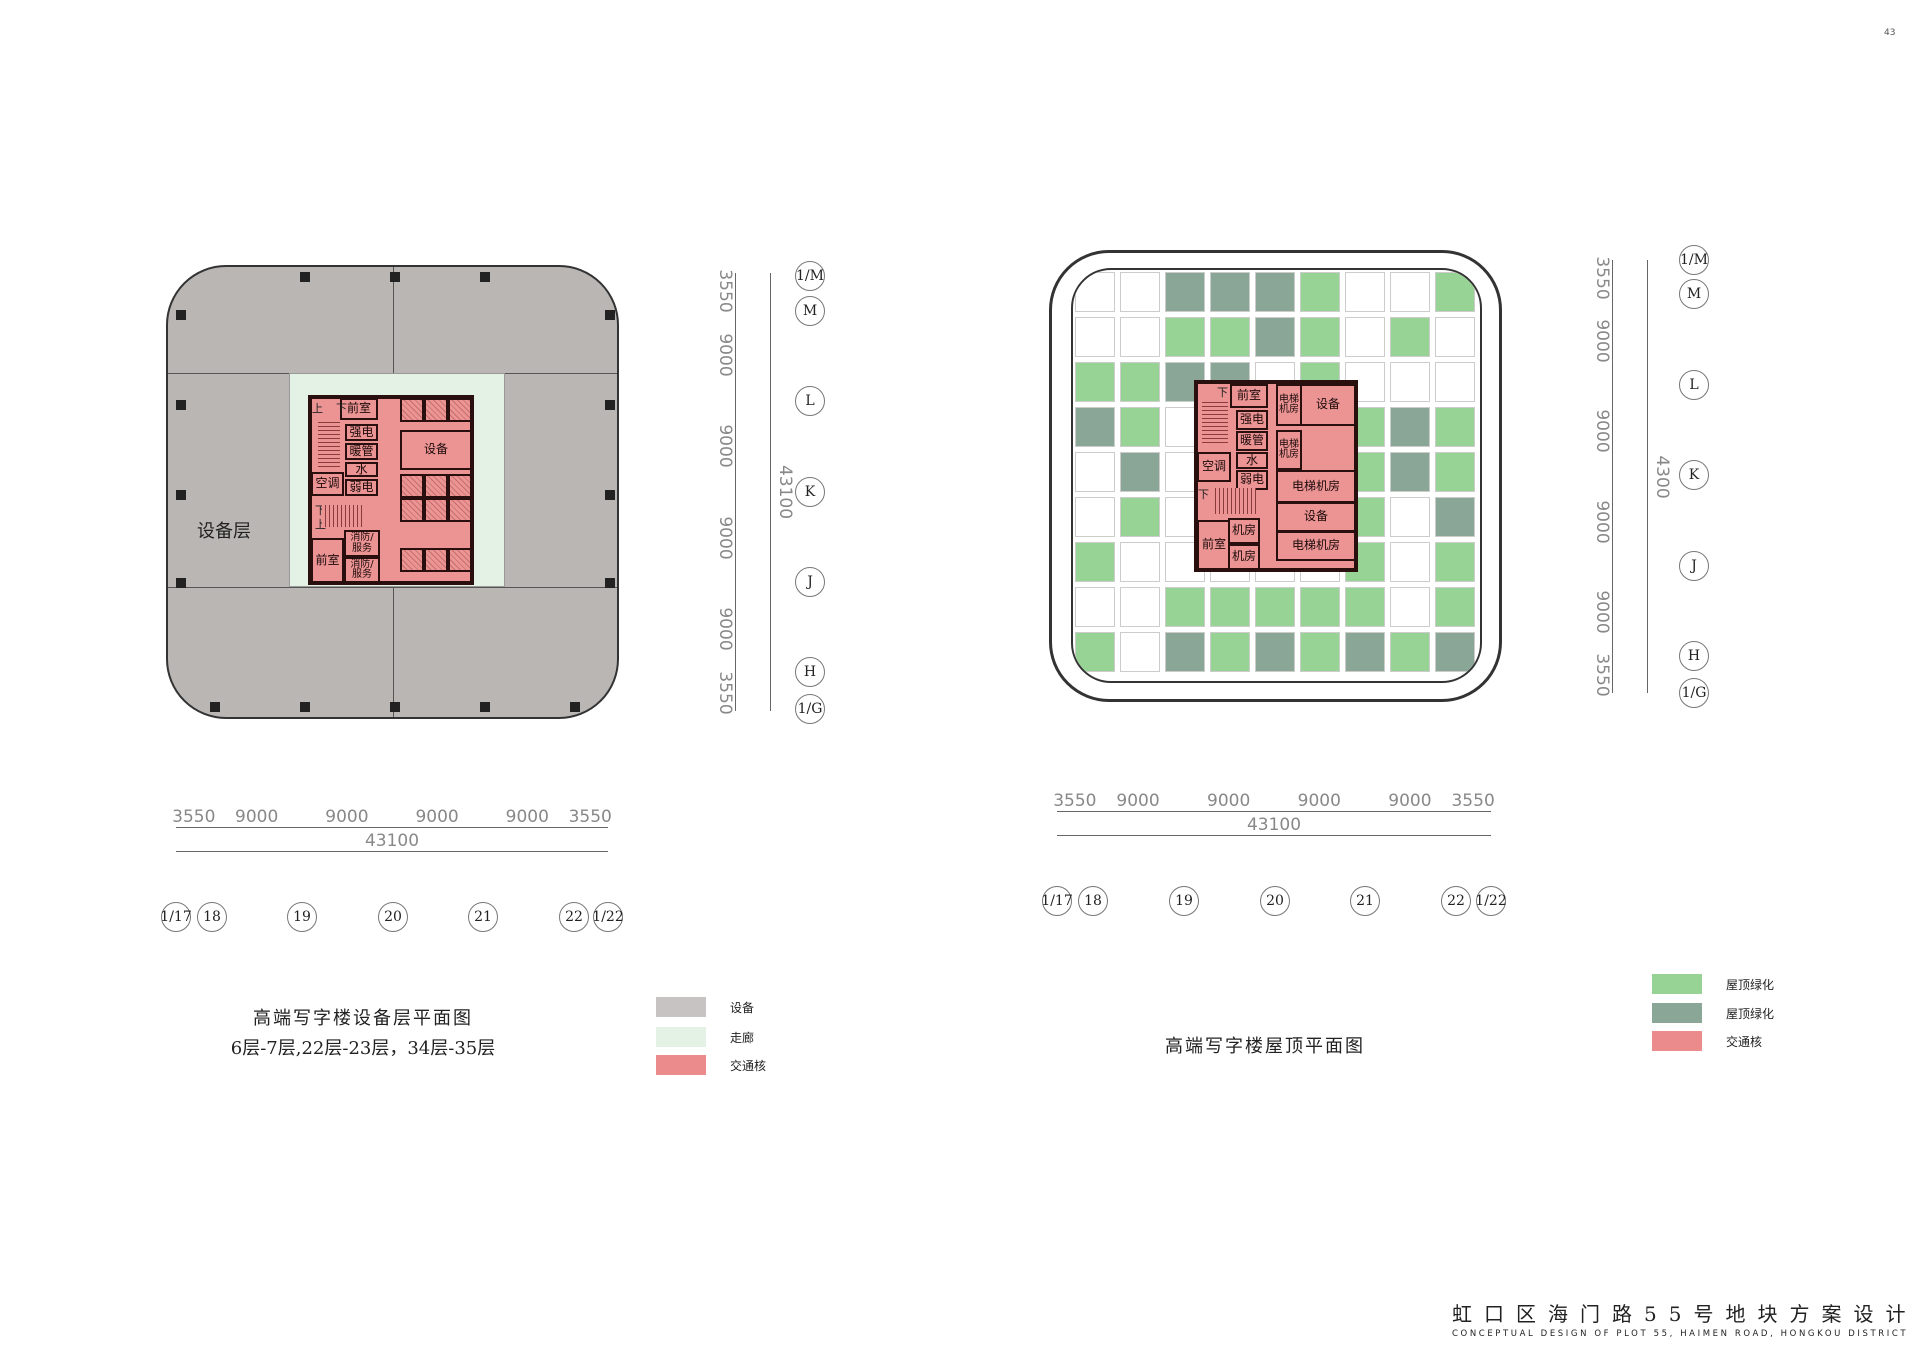 The width and height of the screenshot is (1920, 1358). Describe the element at coordinates (361, 469) in the screenshot. I see `room-label: 水` at that location.